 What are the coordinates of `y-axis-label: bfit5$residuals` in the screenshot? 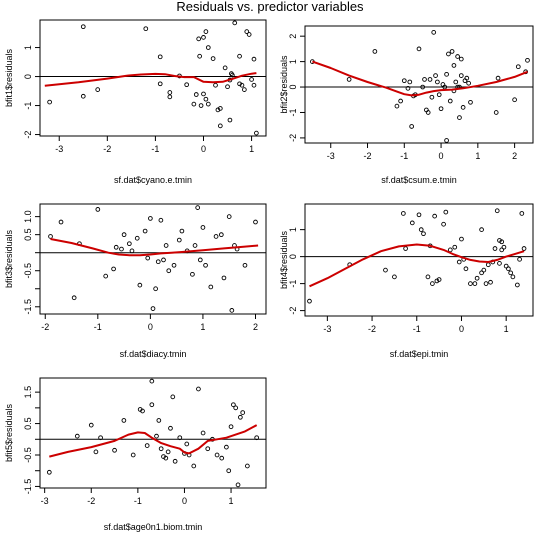 It's located at (9, 432).